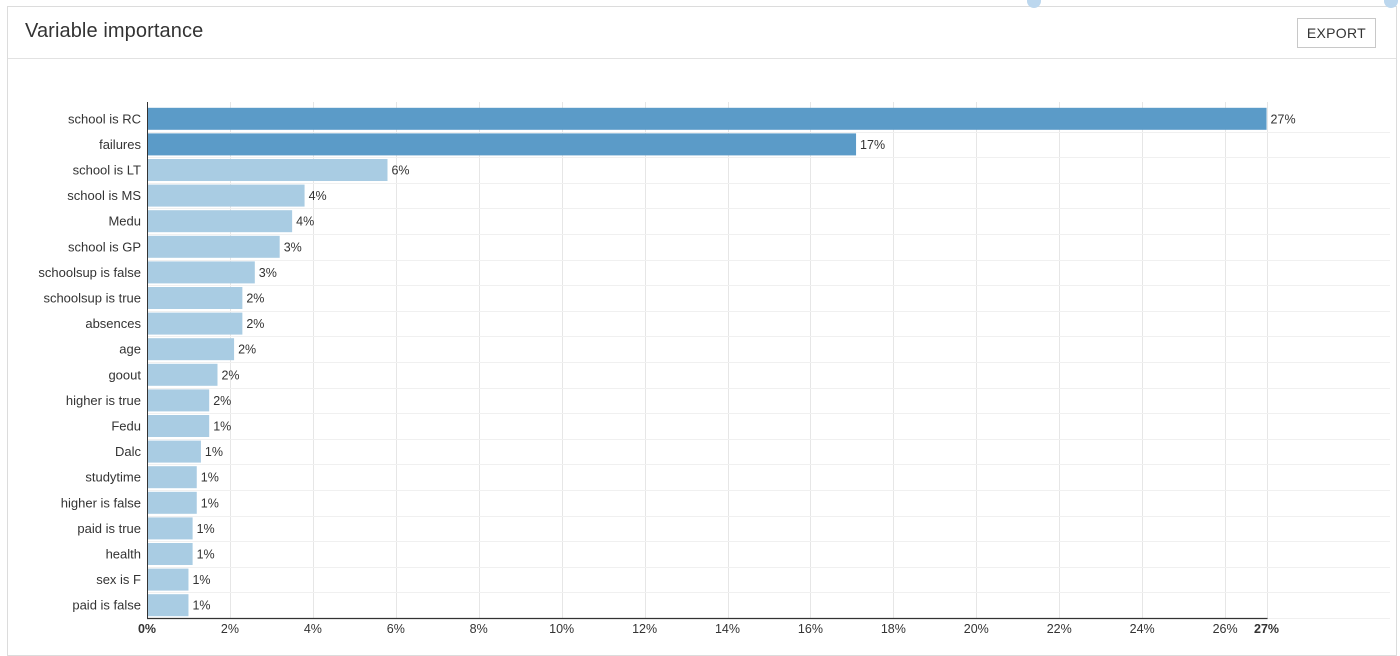 This screenshot has width=1400, height=656. What do you see at coordinates (118, 579) in the screenshot?
I see `category-label: sex is F` at bounding box center [118, 579].